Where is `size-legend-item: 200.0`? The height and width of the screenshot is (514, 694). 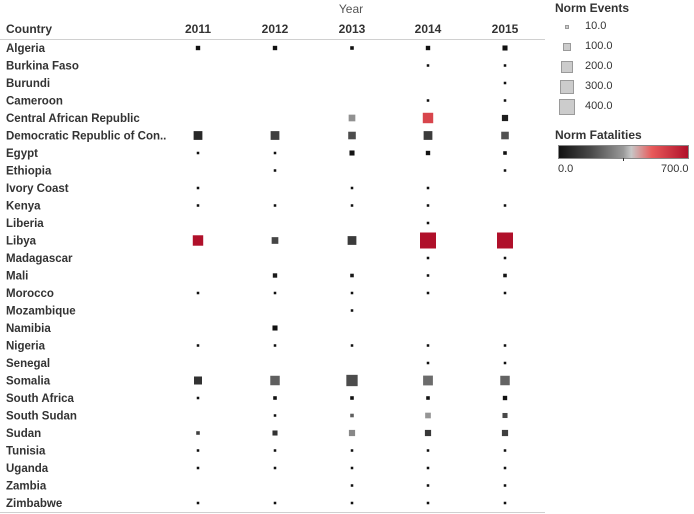 size-legend-item: 200.0 is located at coordinates (620, 67).